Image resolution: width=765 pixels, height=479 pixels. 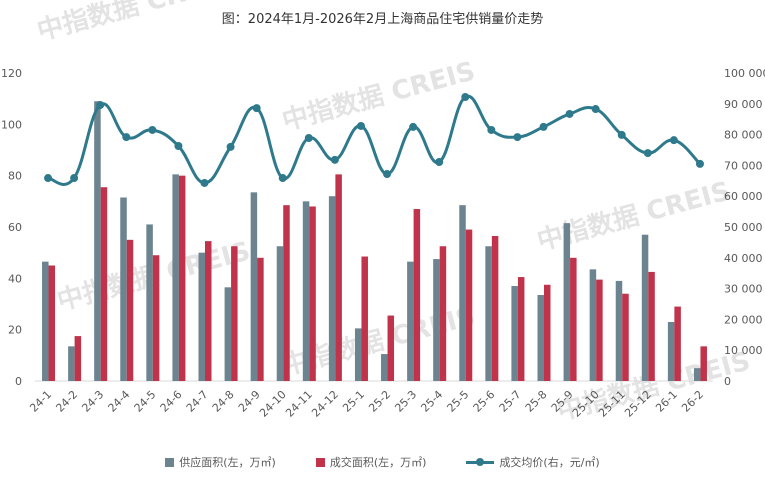 What do you see at coordinates (15, 227) in the screenshot?
I see `y-left-tick-label: 60` at bounding box center [15, 227].